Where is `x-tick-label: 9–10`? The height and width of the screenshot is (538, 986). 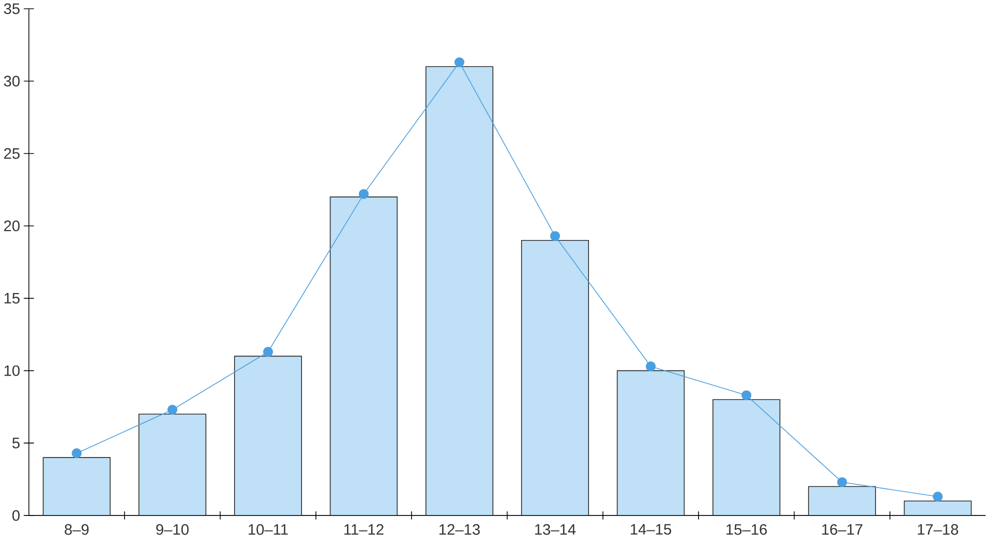 x-tick-label: 9–10 is located at coordinates (172, 529).